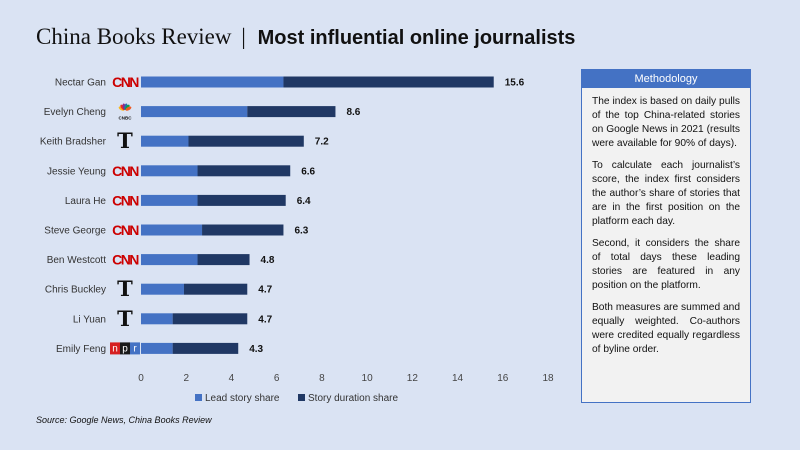  Describe the element at coordinates (141, 378) in the screenshot. I see `x-tick-label: 0` at that location.